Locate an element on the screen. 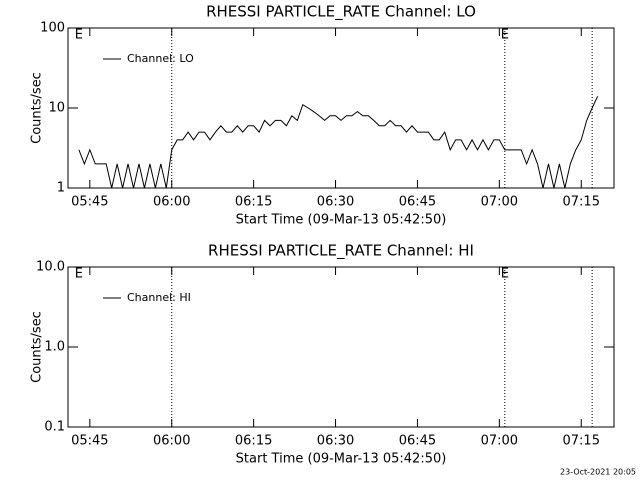 The image size is (640, 480). y-tick-label: 1.0 is located at coordinates (54, 347).